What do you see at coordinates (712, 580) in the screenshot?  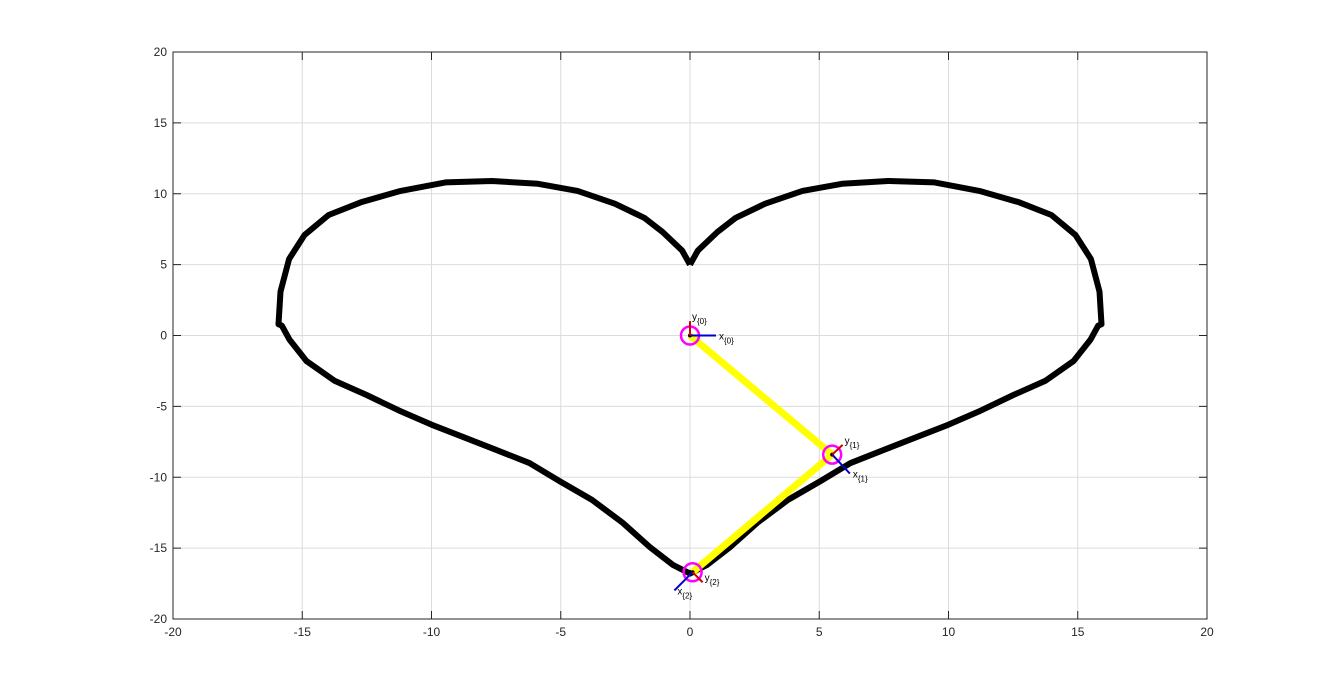 I see `frame-y-label: y{2}` at bounding box center [712, 580].